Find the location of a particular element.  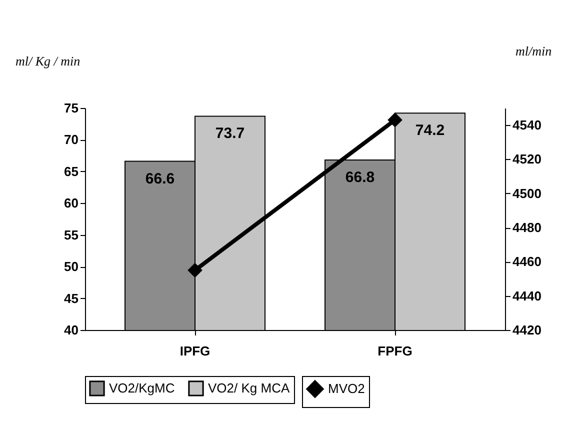

data-label: 66.8 is located at coordinates (360, 177).